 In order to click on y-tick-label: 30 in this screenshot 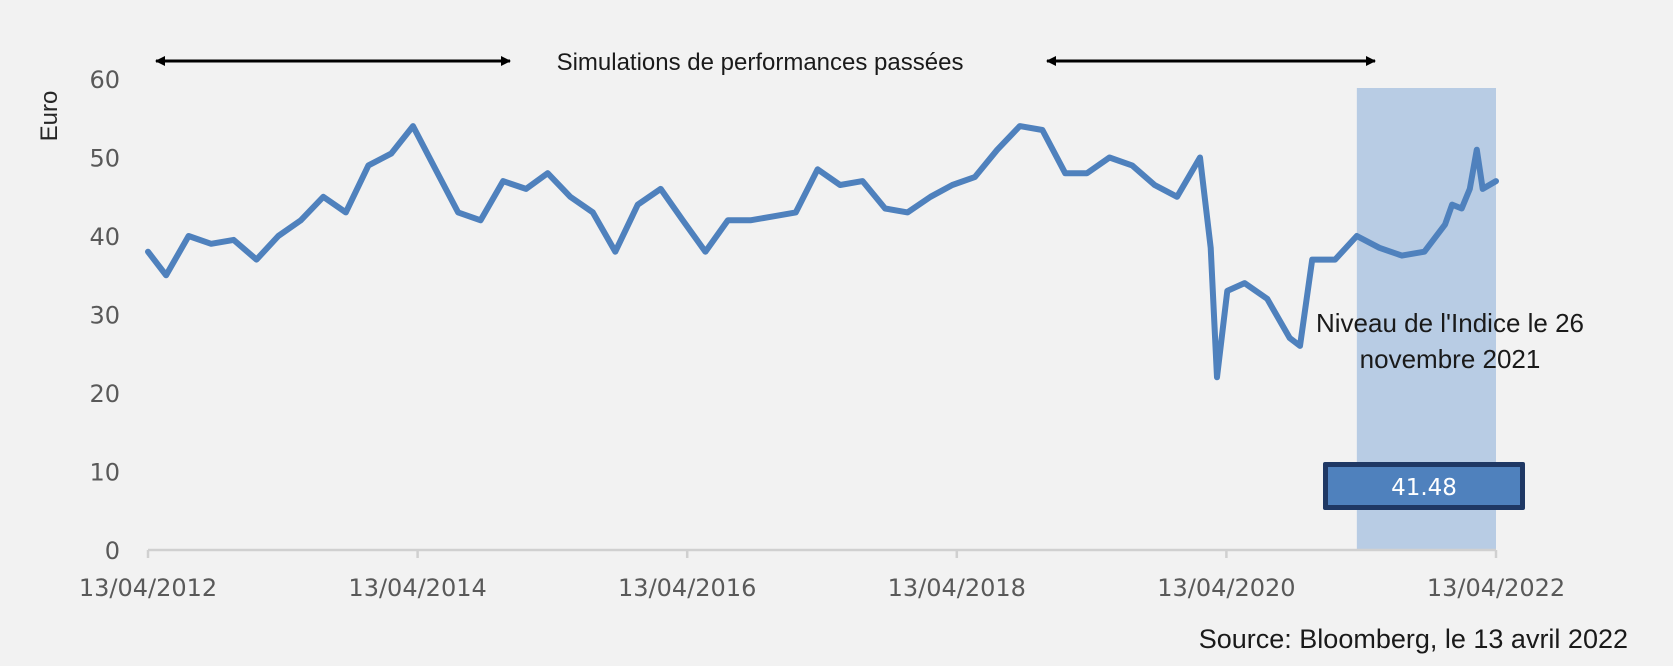, I will do `click(104, 316)`.